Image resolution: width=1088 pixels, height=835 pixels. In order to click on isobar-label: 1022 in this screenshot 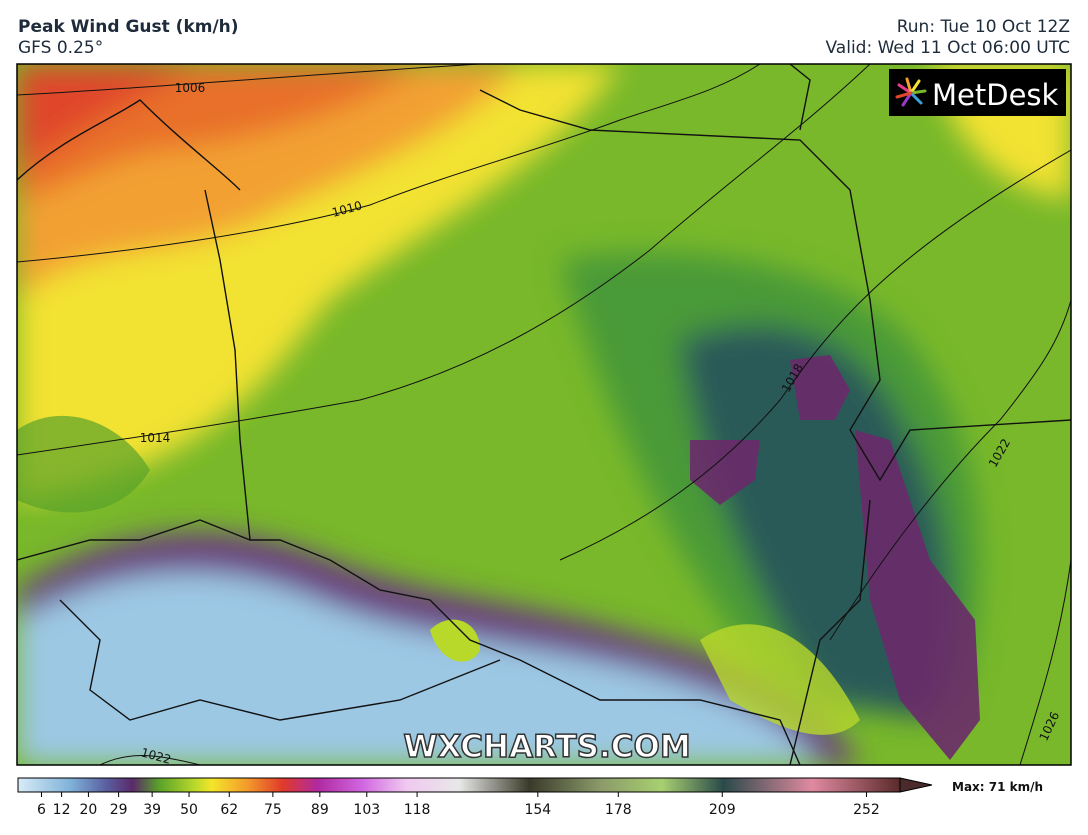, I will do `click(155, 755)`.